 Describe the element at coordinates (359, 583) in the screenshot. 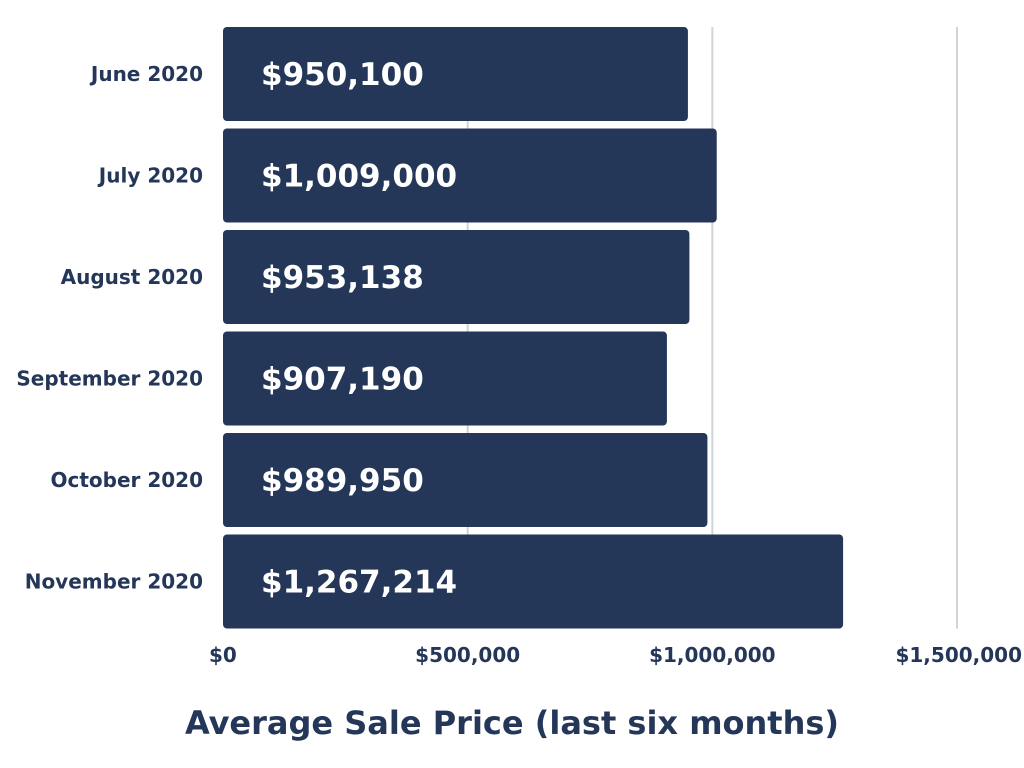

I see `bar-value-label: $1,267,214` at that location.